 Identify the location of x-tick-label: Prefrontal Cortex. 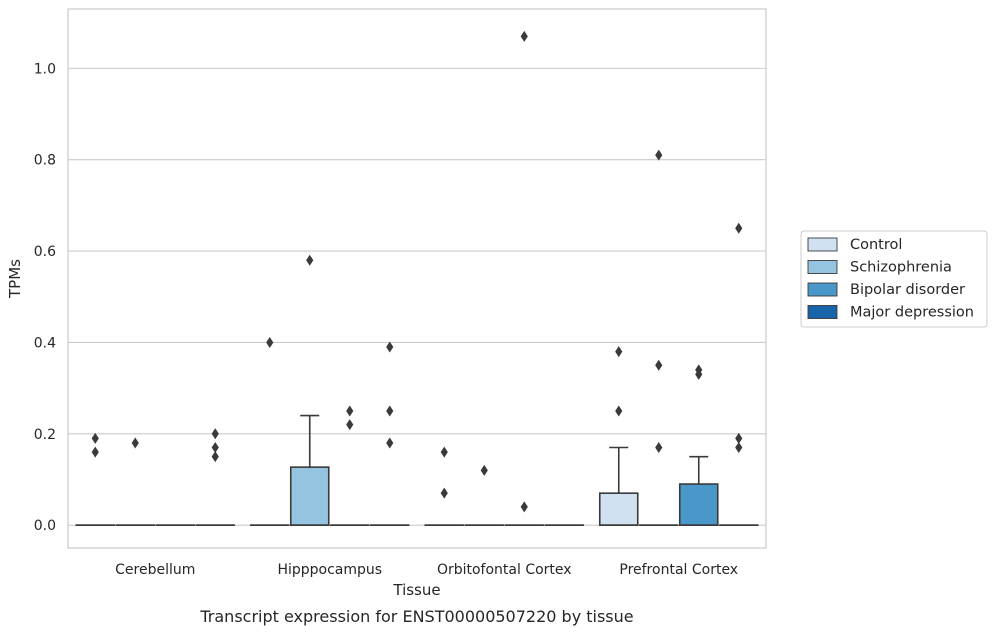
(678, 570).